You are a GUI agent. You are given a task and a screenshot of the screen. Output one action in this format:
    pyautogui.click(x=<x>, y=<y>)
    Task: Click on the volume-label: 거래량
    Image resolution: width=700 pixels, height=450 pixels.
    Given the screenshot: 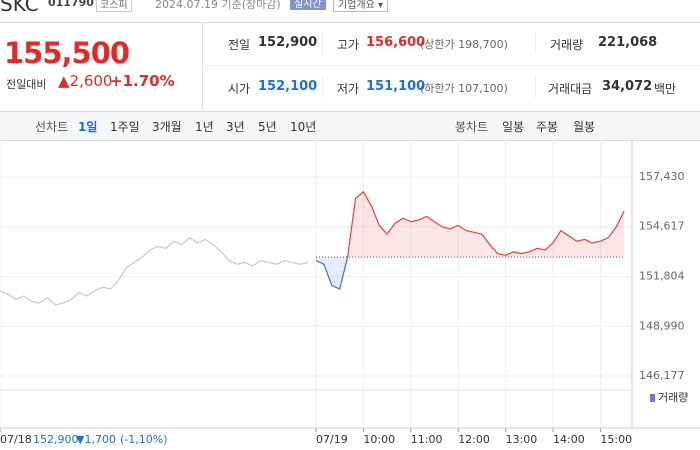 What is the action you would take?
    pyautogui.click(x=673, y=397)
    